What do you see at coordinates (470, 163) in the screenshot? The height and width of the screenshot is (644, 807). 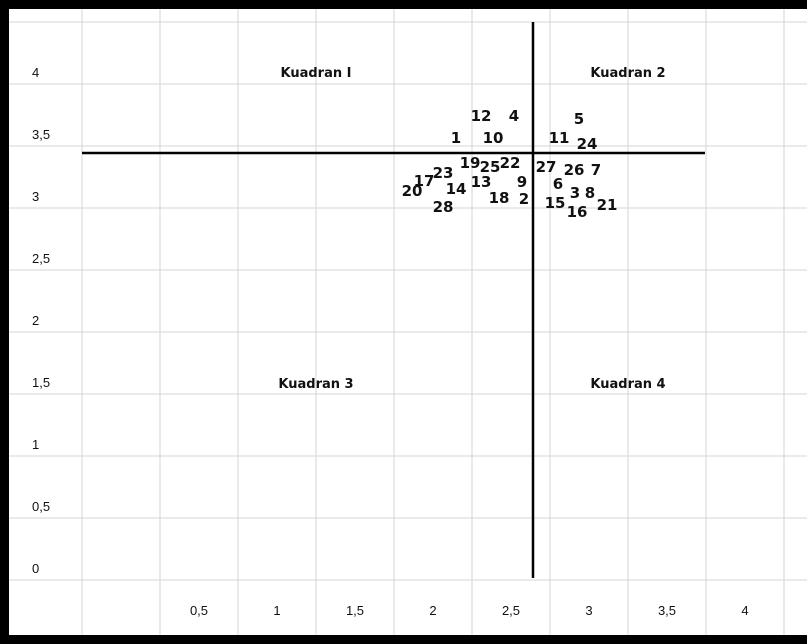 I see `point-label: 19` at bounding box center [470, 163].